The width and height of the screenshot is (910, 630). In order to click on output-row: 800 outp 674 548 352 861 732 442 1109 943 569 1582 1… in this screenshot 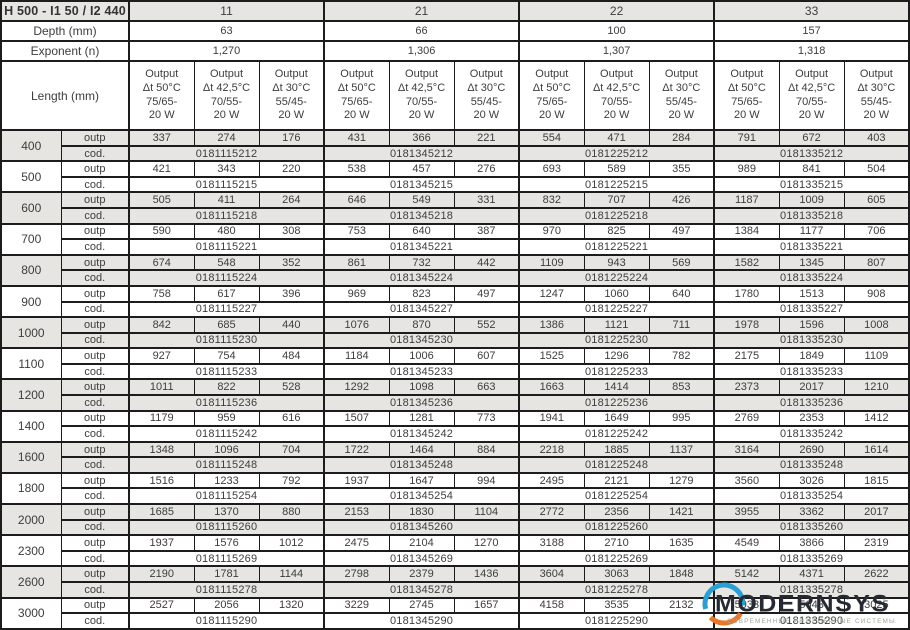, I will do `click(455, 270)`.